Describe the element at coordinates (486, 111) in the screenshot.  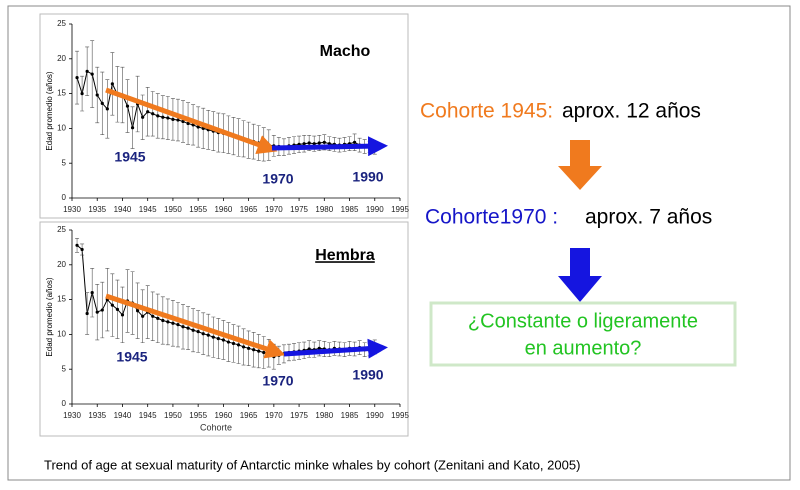
I see `cohort-label: Cohorte 1945:` at that location.